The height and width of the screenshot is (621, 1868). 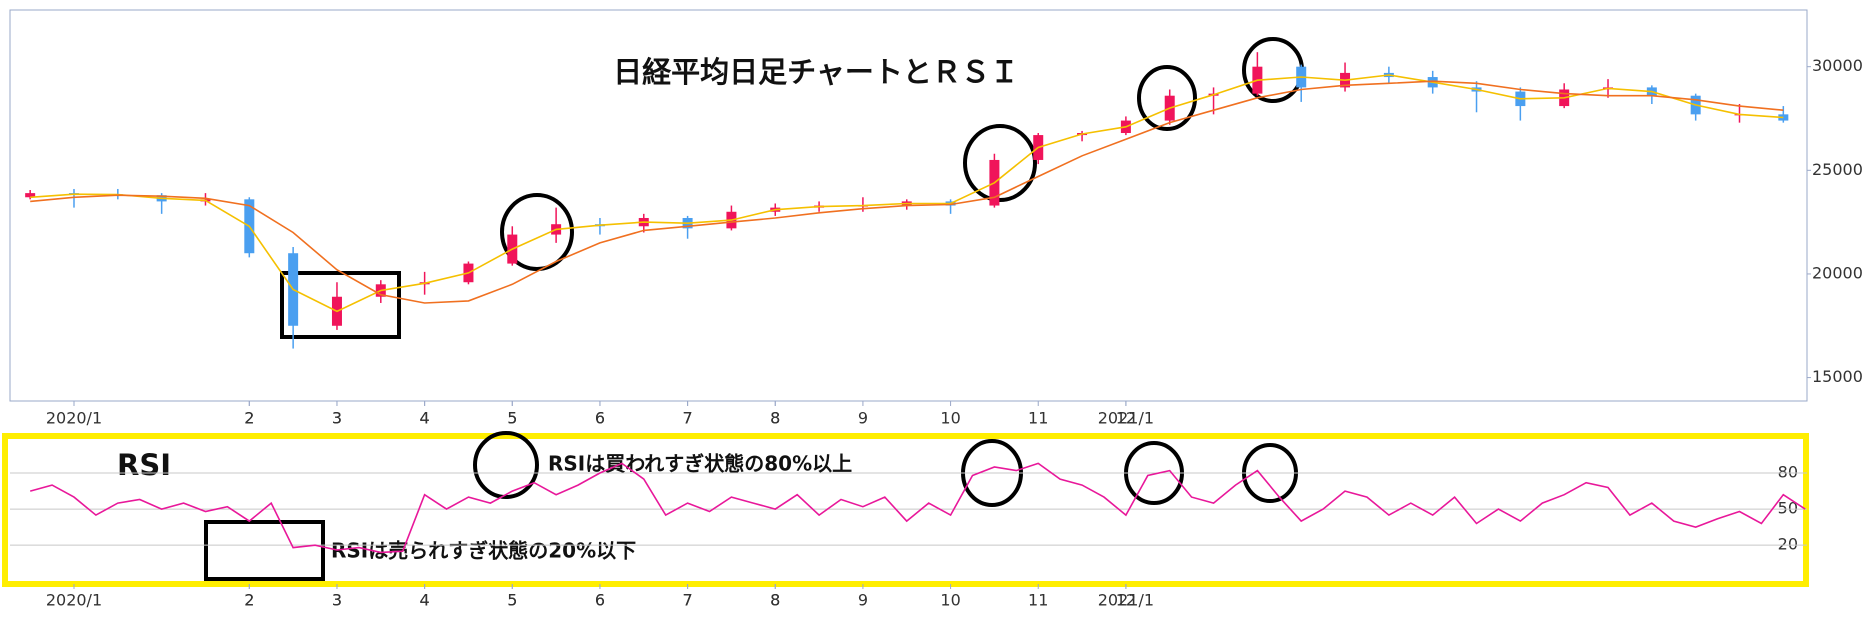 I want to click on y-tick-label: 20000, so click(x=1837, y=272).